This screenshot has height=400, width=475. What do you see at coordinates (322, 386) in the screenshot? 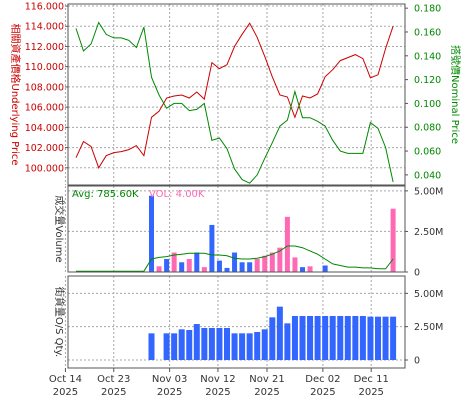
I see `x-tick-label: Dec 02 2025` at bounding box center [322, 386].